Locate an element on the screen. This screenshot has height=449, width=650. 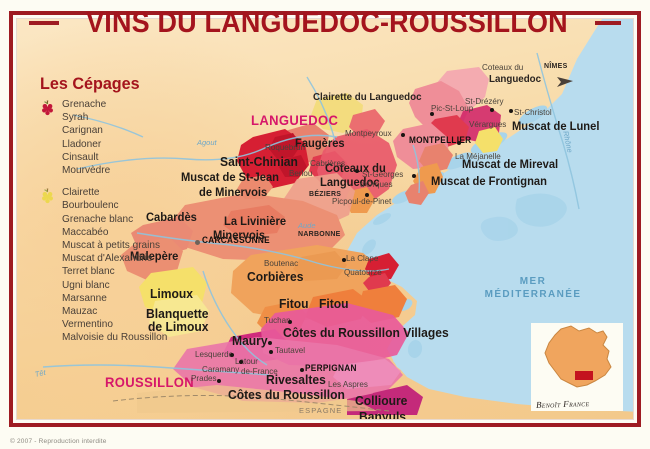
title-rule-left is located at coordinates (44, 23).